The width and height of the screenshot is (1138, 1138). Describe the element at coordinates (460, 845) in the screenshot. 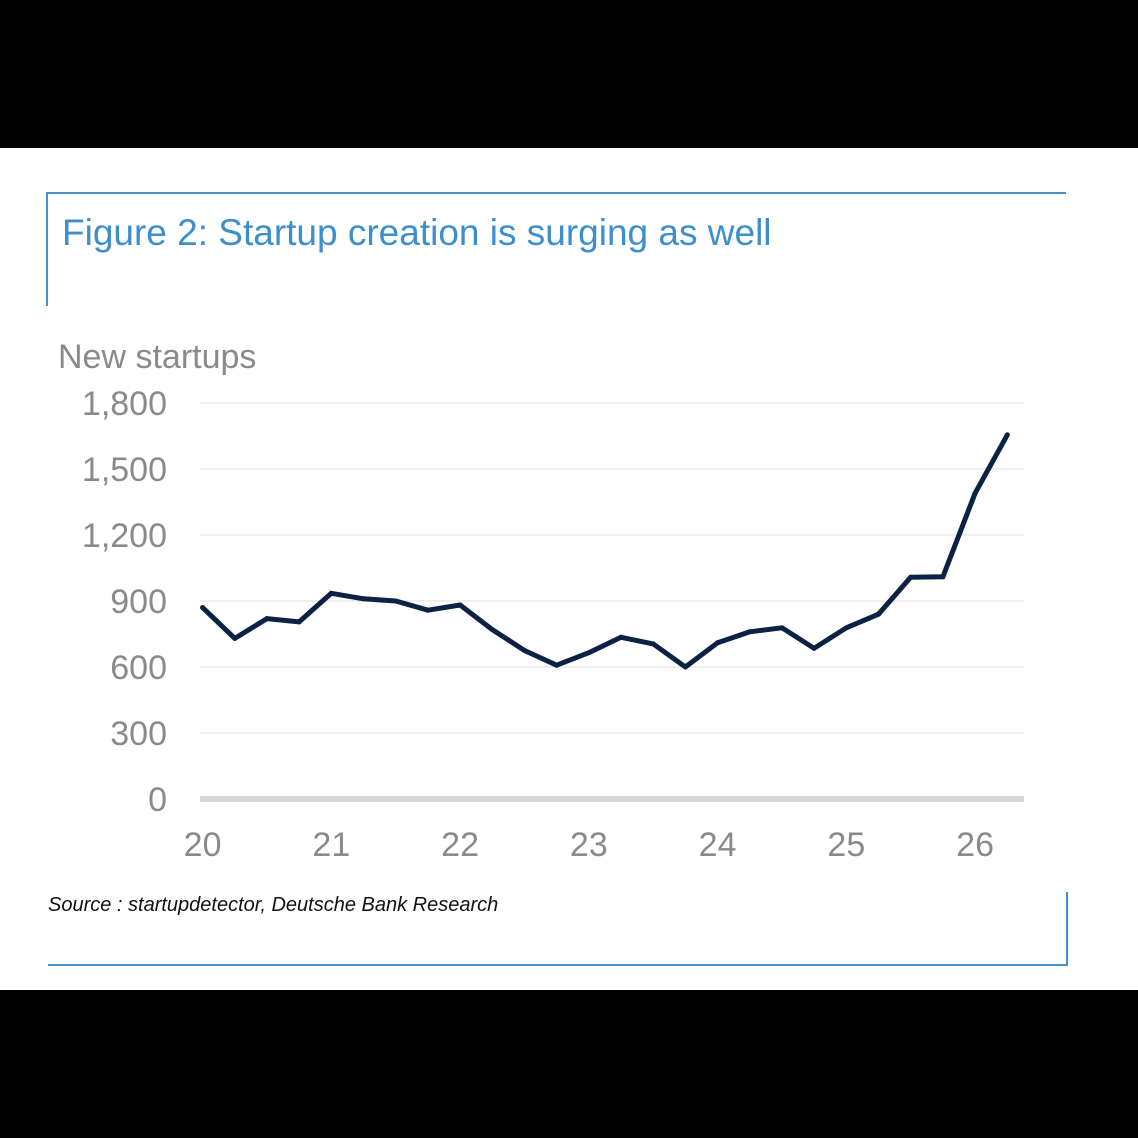

I see `x-tick-label: 22` at that location.